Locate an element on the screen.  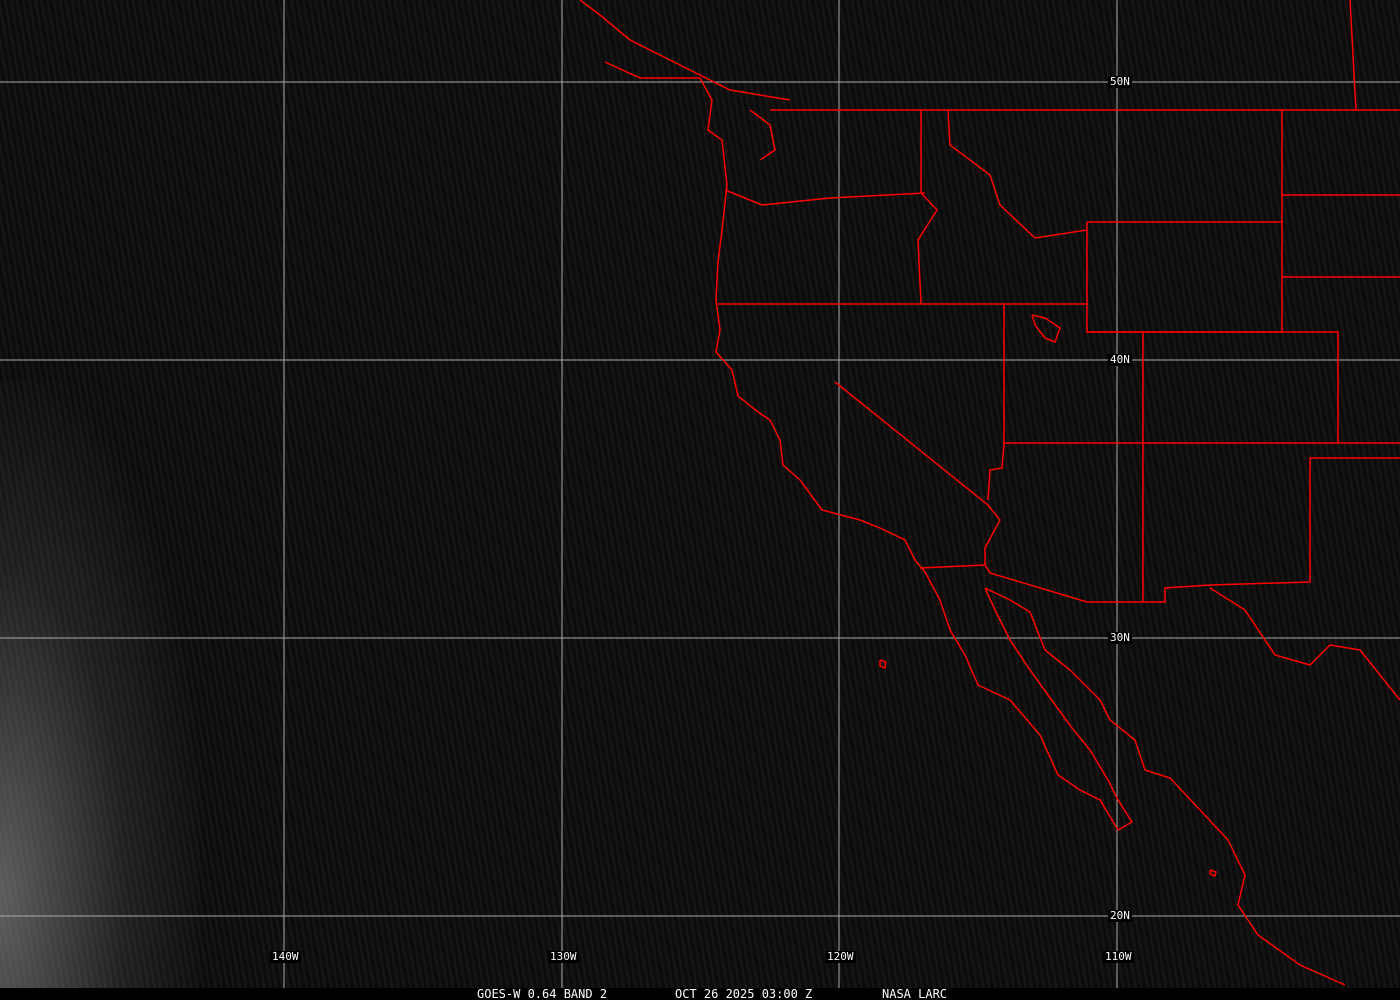
mexico-mainland-coast is located at coordinates (1165, 786).